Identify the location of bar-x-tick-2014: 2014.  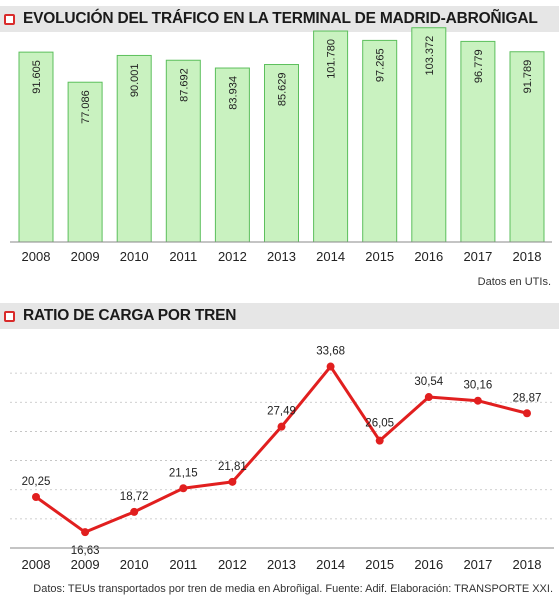
(330, 256).